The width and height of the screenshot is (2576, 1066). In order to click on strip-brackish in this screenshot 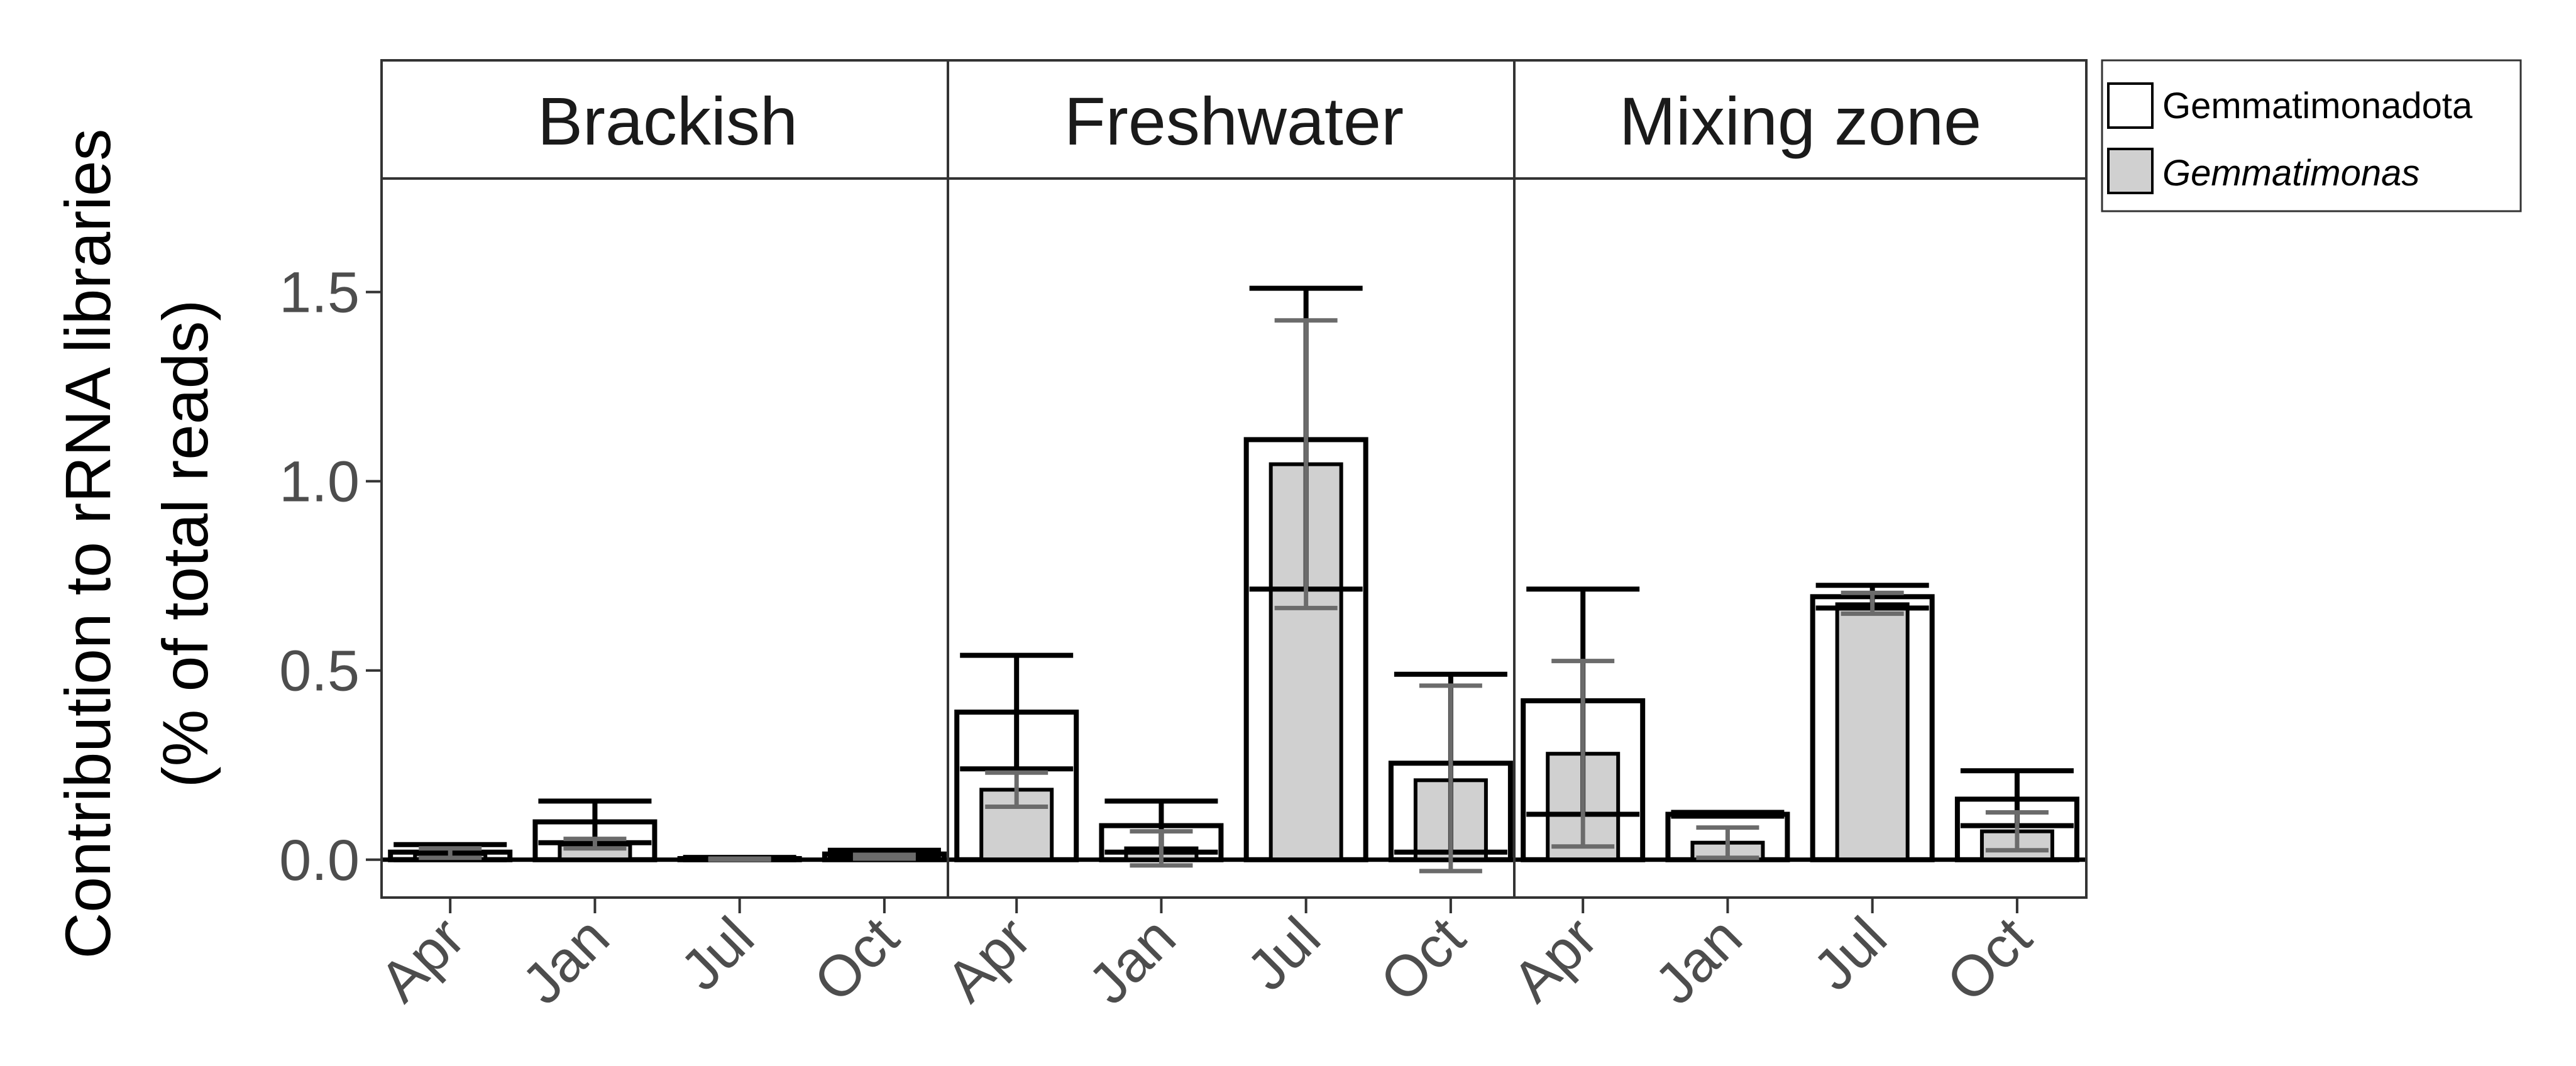, I will do `click(667, 119)`.